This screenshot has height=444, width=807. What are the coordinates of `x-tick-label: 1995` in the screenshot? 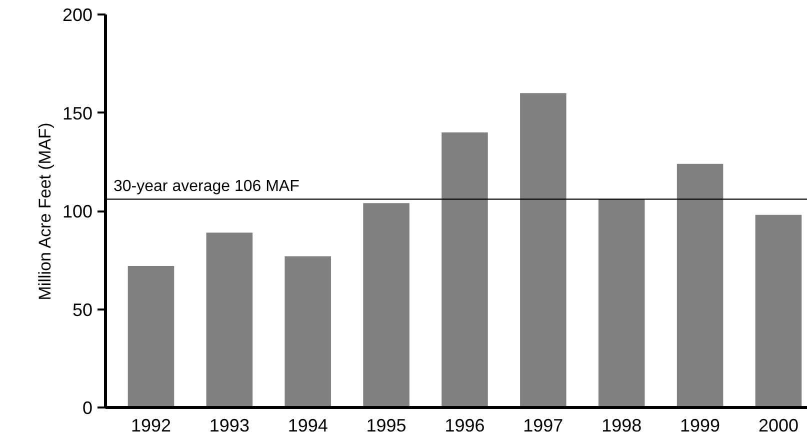 It's located at (386, 426).